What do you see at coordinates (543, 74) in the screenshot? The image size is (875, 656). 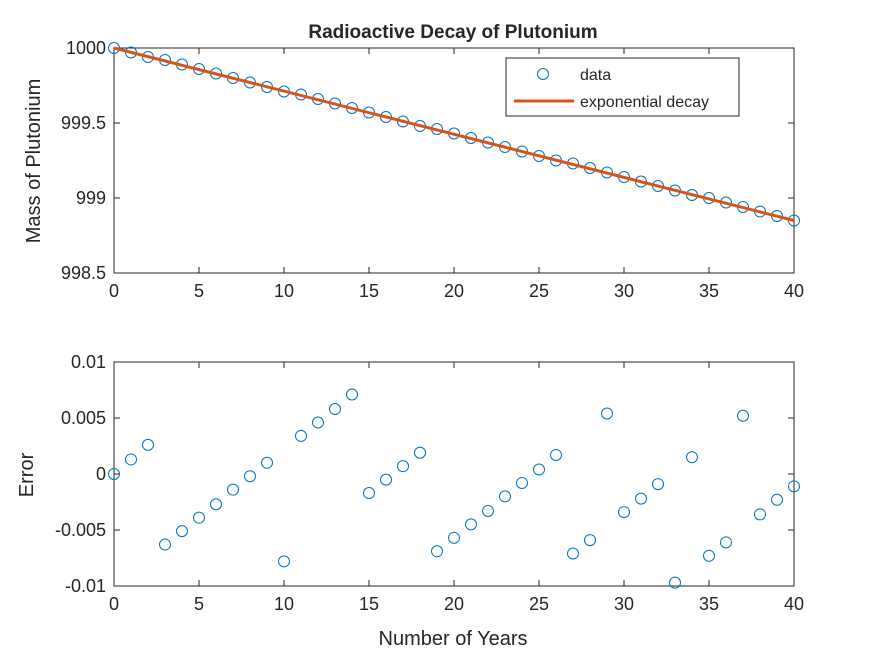 I see `legend-swatch-marker` at bounding box center [543, 74].